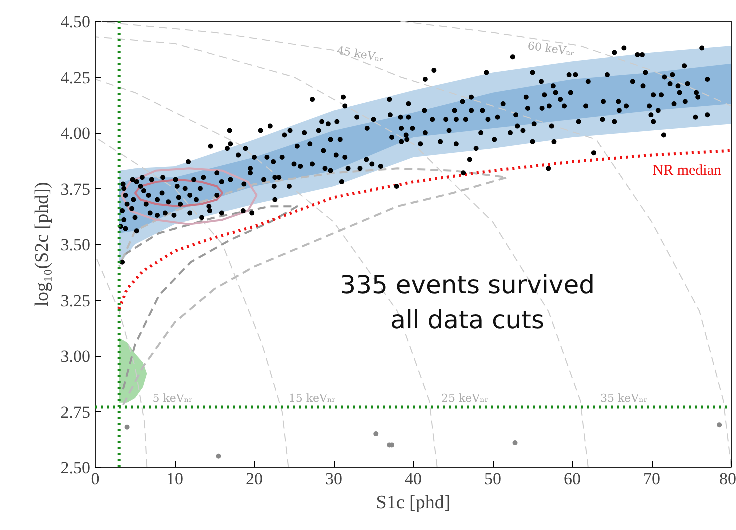 This screenshot has width=736, height=530. What do you see at coordinates (334, 479) in the screenshot?
I see `x-tick-label: 30` at bounding box center [334, 479].